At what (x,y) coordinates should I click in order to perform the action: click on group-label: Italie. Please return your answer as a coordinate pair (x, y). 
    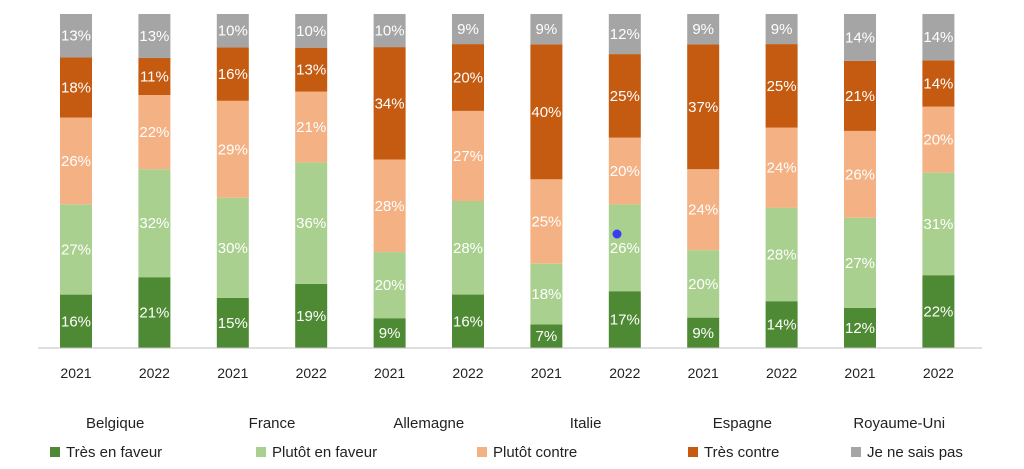
    Looking at the image, I should click on (586, 423).